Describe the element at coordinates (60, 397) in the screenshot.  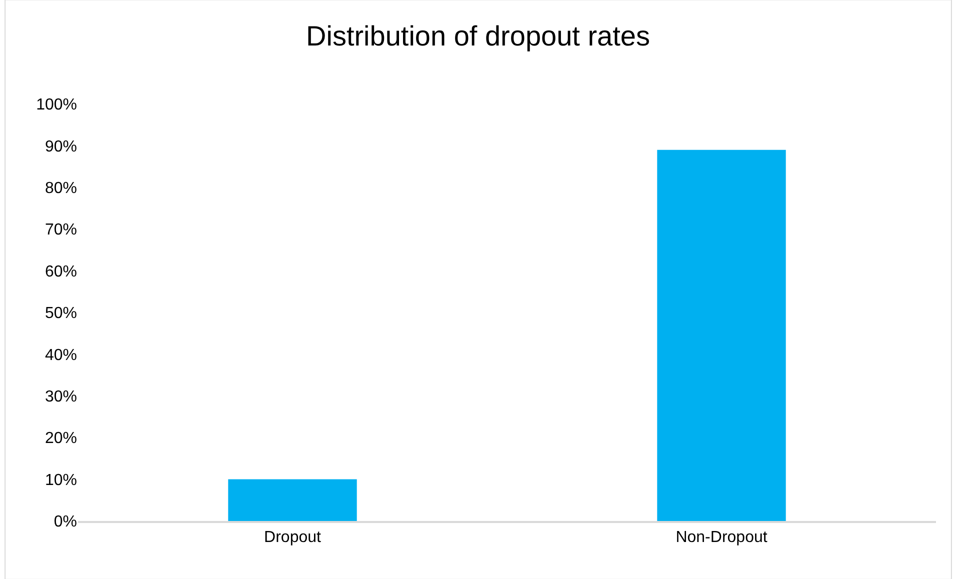
I see `y-tick-label: 30%` at that location.